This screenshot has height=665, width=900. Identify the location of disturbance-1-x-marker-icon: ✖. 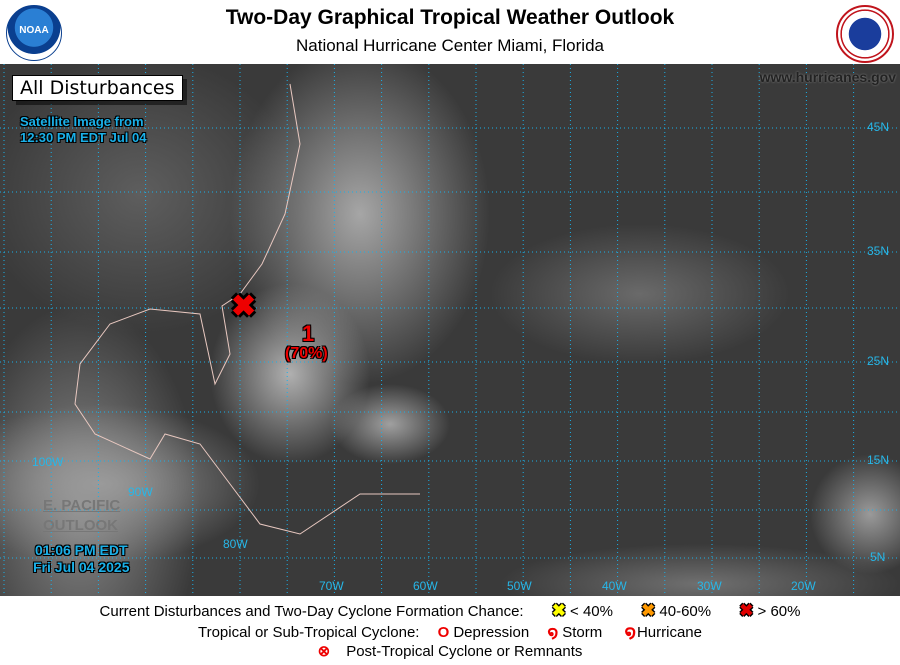
(244, 306).